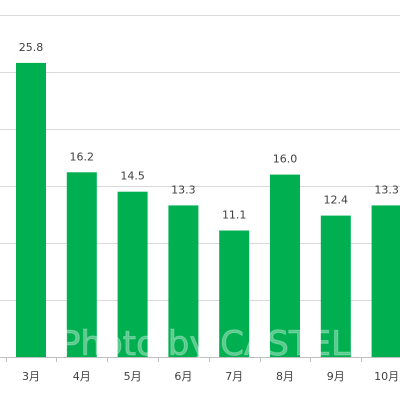  What do you see at coordinates (210, 376) in the screenshot?
I see `x-tick-labels: 3月 4月 5月 6月 7月 8月 9月 10月` at bounding box center [210, 376].